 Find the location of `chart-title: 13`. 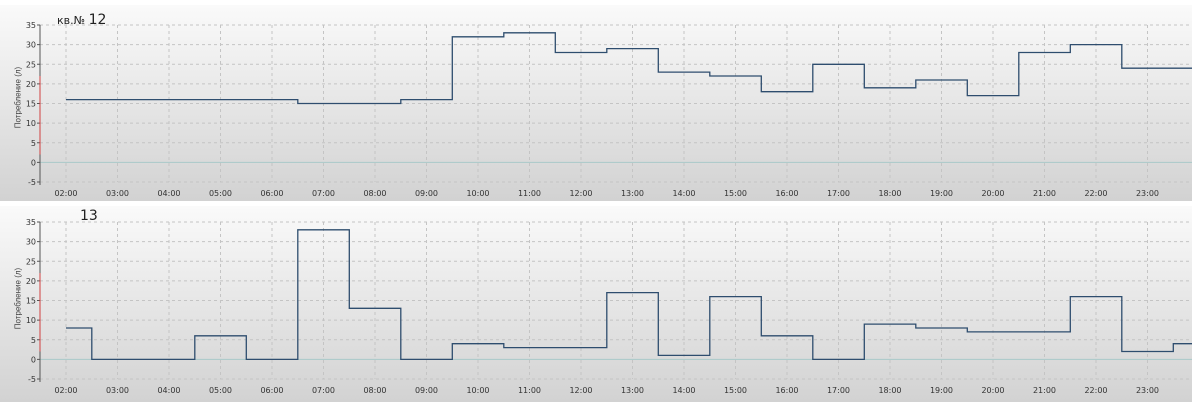

chart-title: 13 is located at coordinates (89, 216).